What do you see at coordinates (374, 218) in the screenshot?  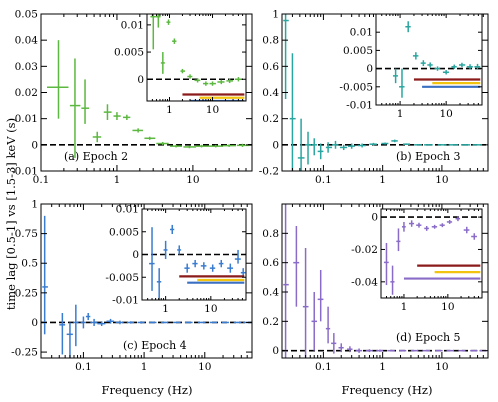 I see `inset-epoch5-ytick-label: 0` at bounding box center [374, 218].